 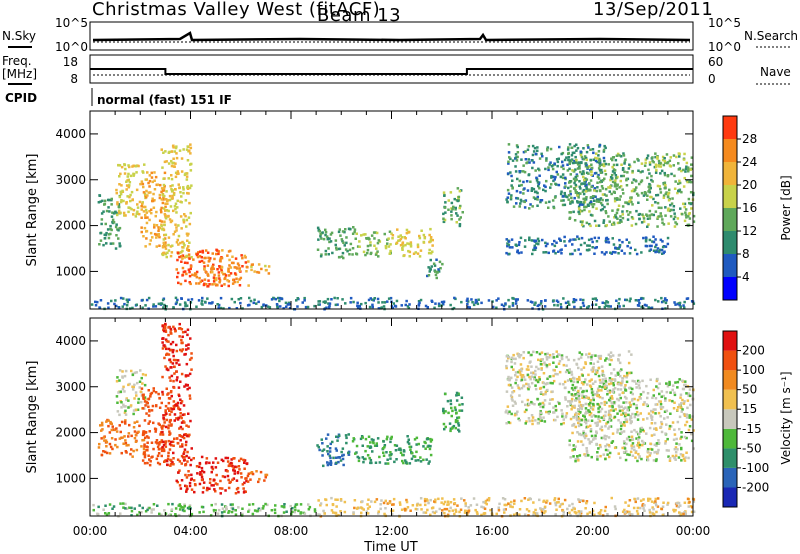 What do you see at coordinates (786, 207) in the screenshot?
I see `power-colorbar-label: Power [dB]` at bounding box center [786, 207].